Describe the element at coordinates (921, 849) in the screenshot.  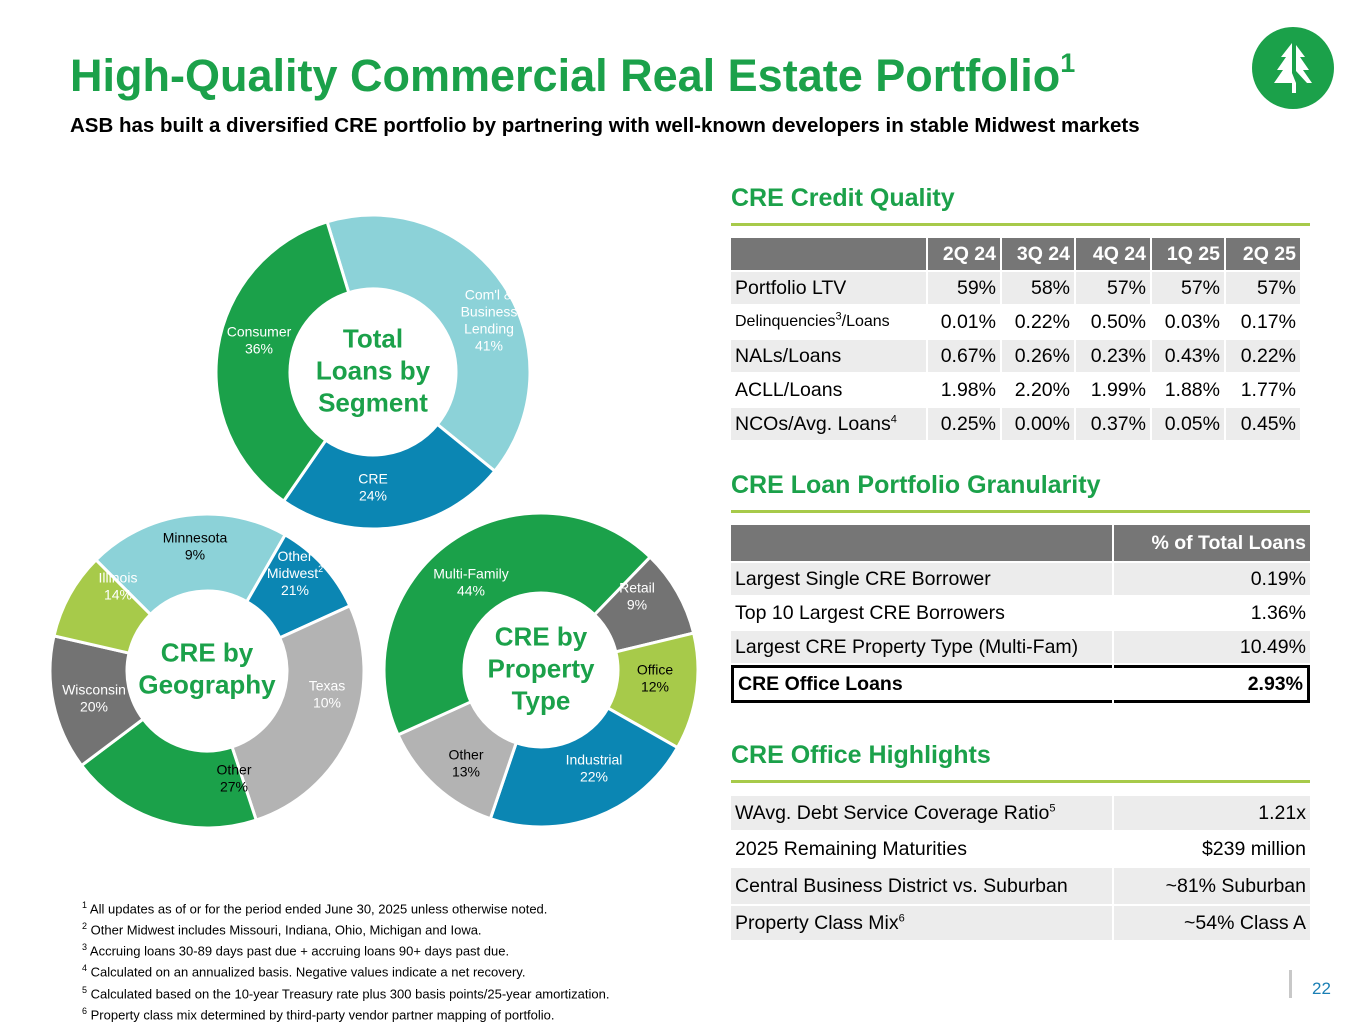
I see `row-label: 2025 Remaining Maturities` at that location.